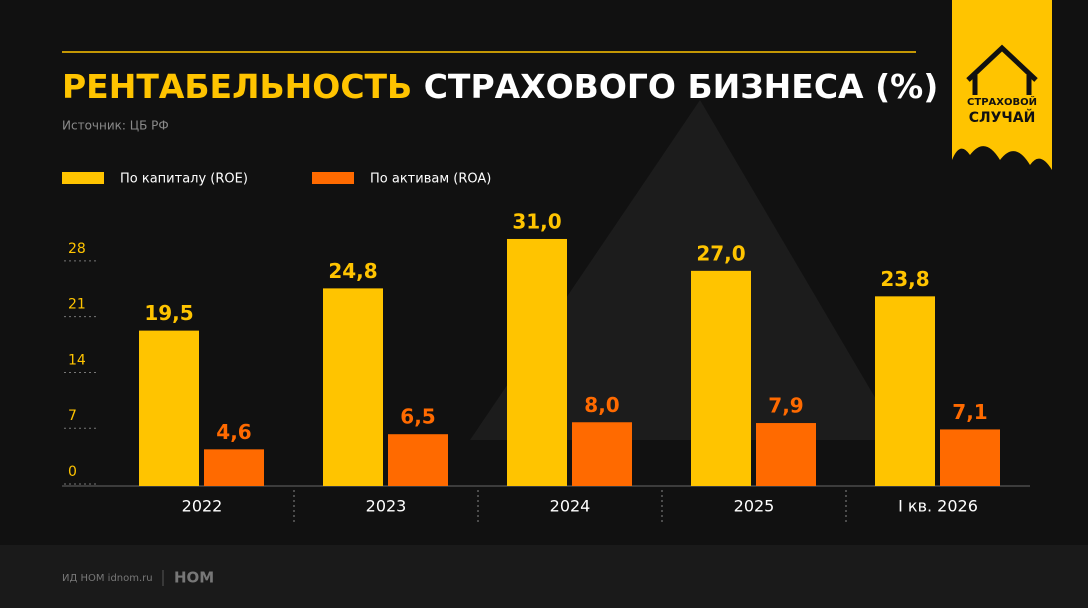 The width and height of the screenshot is (1088, 608). Describe the element at coordinates (194, 578) in the screenshot. I see `footer-brand: НОМ` at that location.